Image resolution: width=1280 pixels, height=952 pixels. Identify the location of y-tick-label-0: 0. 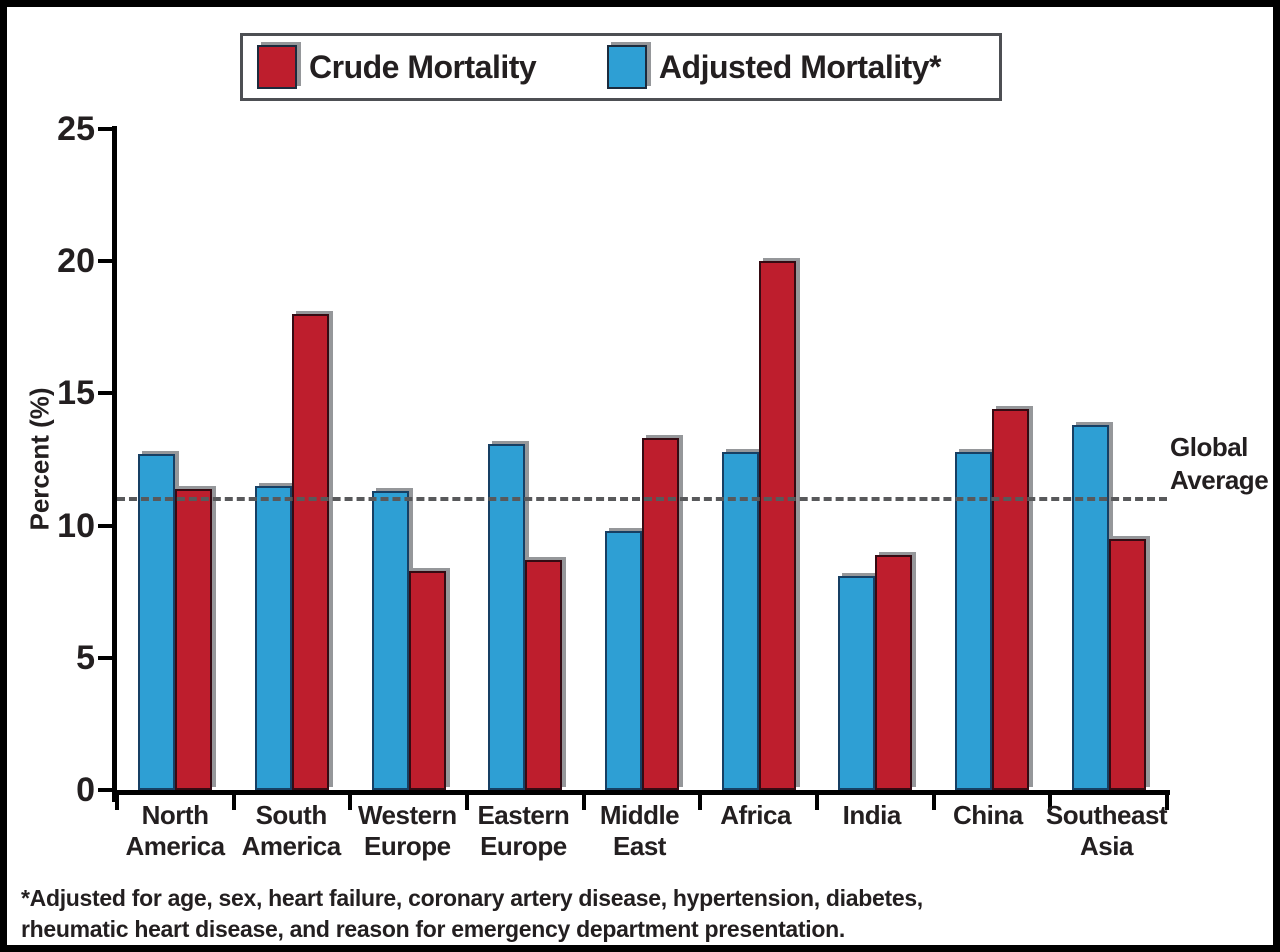
(85, 790).